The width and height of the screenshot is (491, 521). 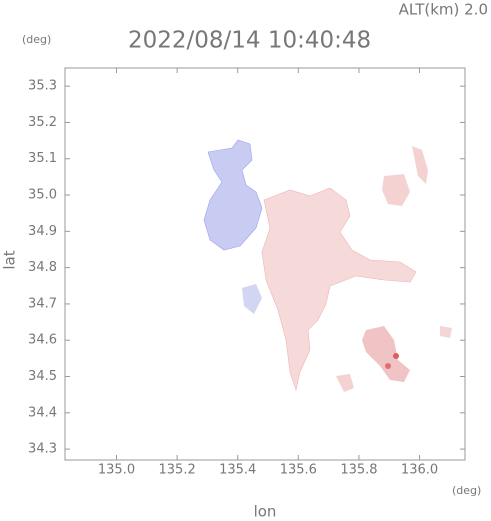 What do you see at coordinates (237, 470) in the screenshot?
I see `x-tick-label: 135.4` at bounding box center [237, 470].